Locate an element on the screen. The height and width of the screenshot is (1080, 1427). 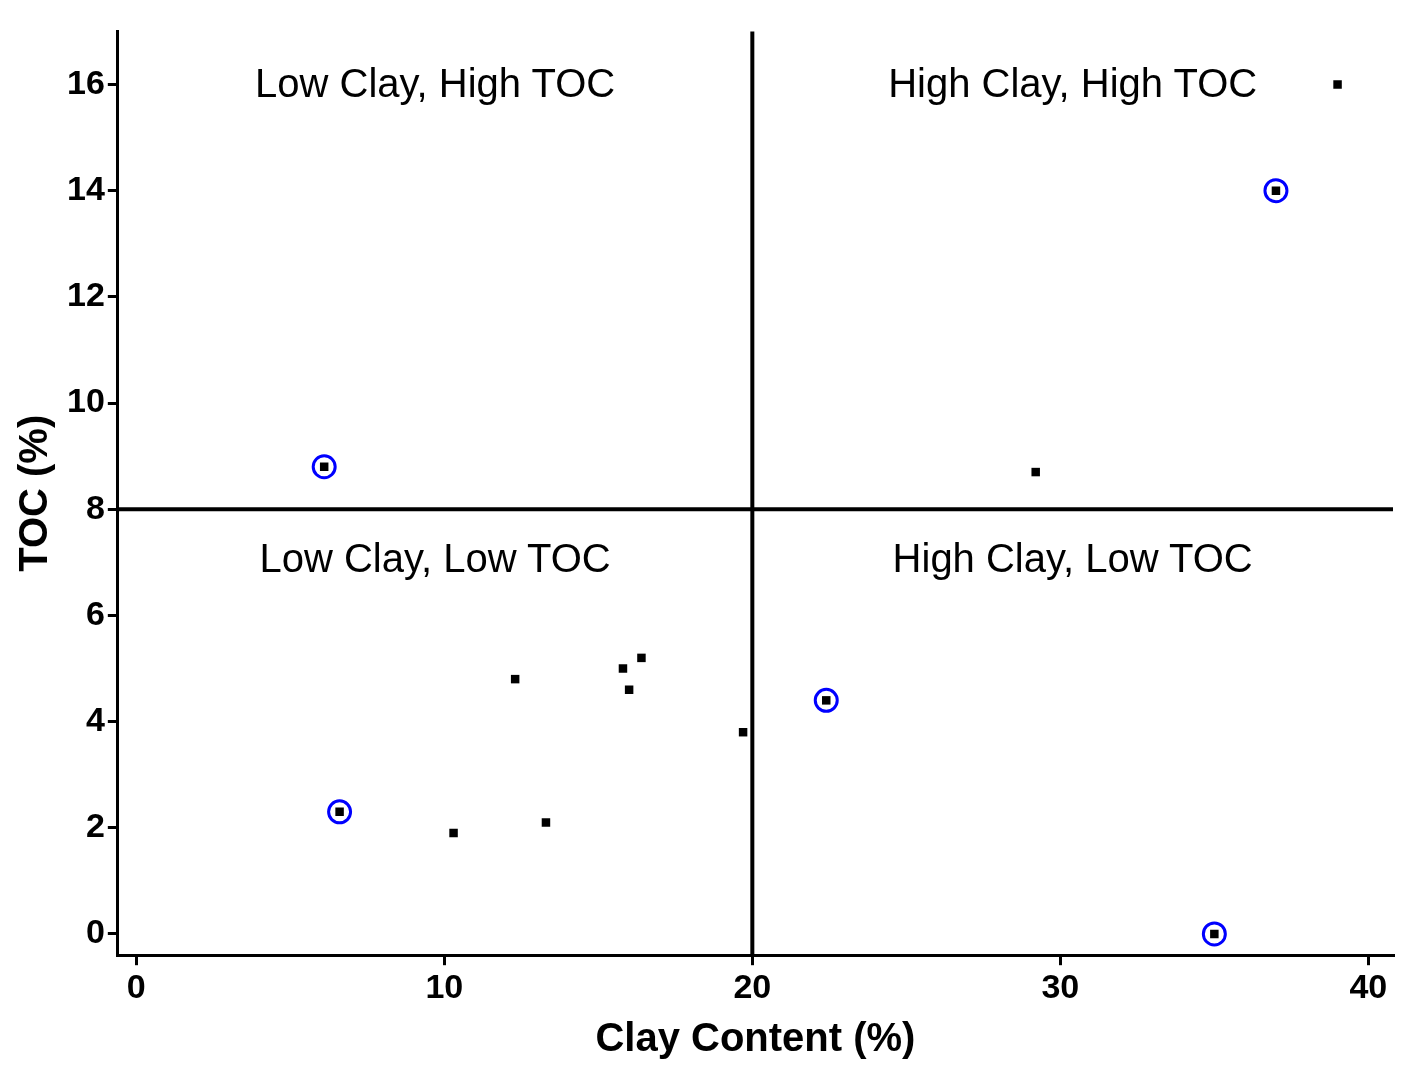
x-tick-label: 30 is located at coordinates (1060, 985).